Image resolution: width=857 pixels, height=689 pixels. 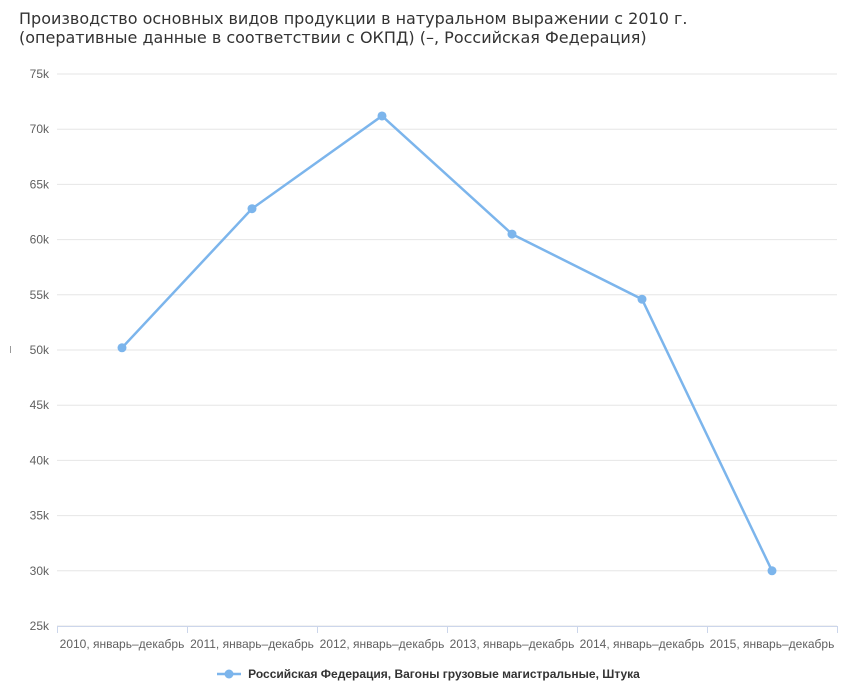 I want to click on y-axis-label: 35k, so click(x=40, y=516).